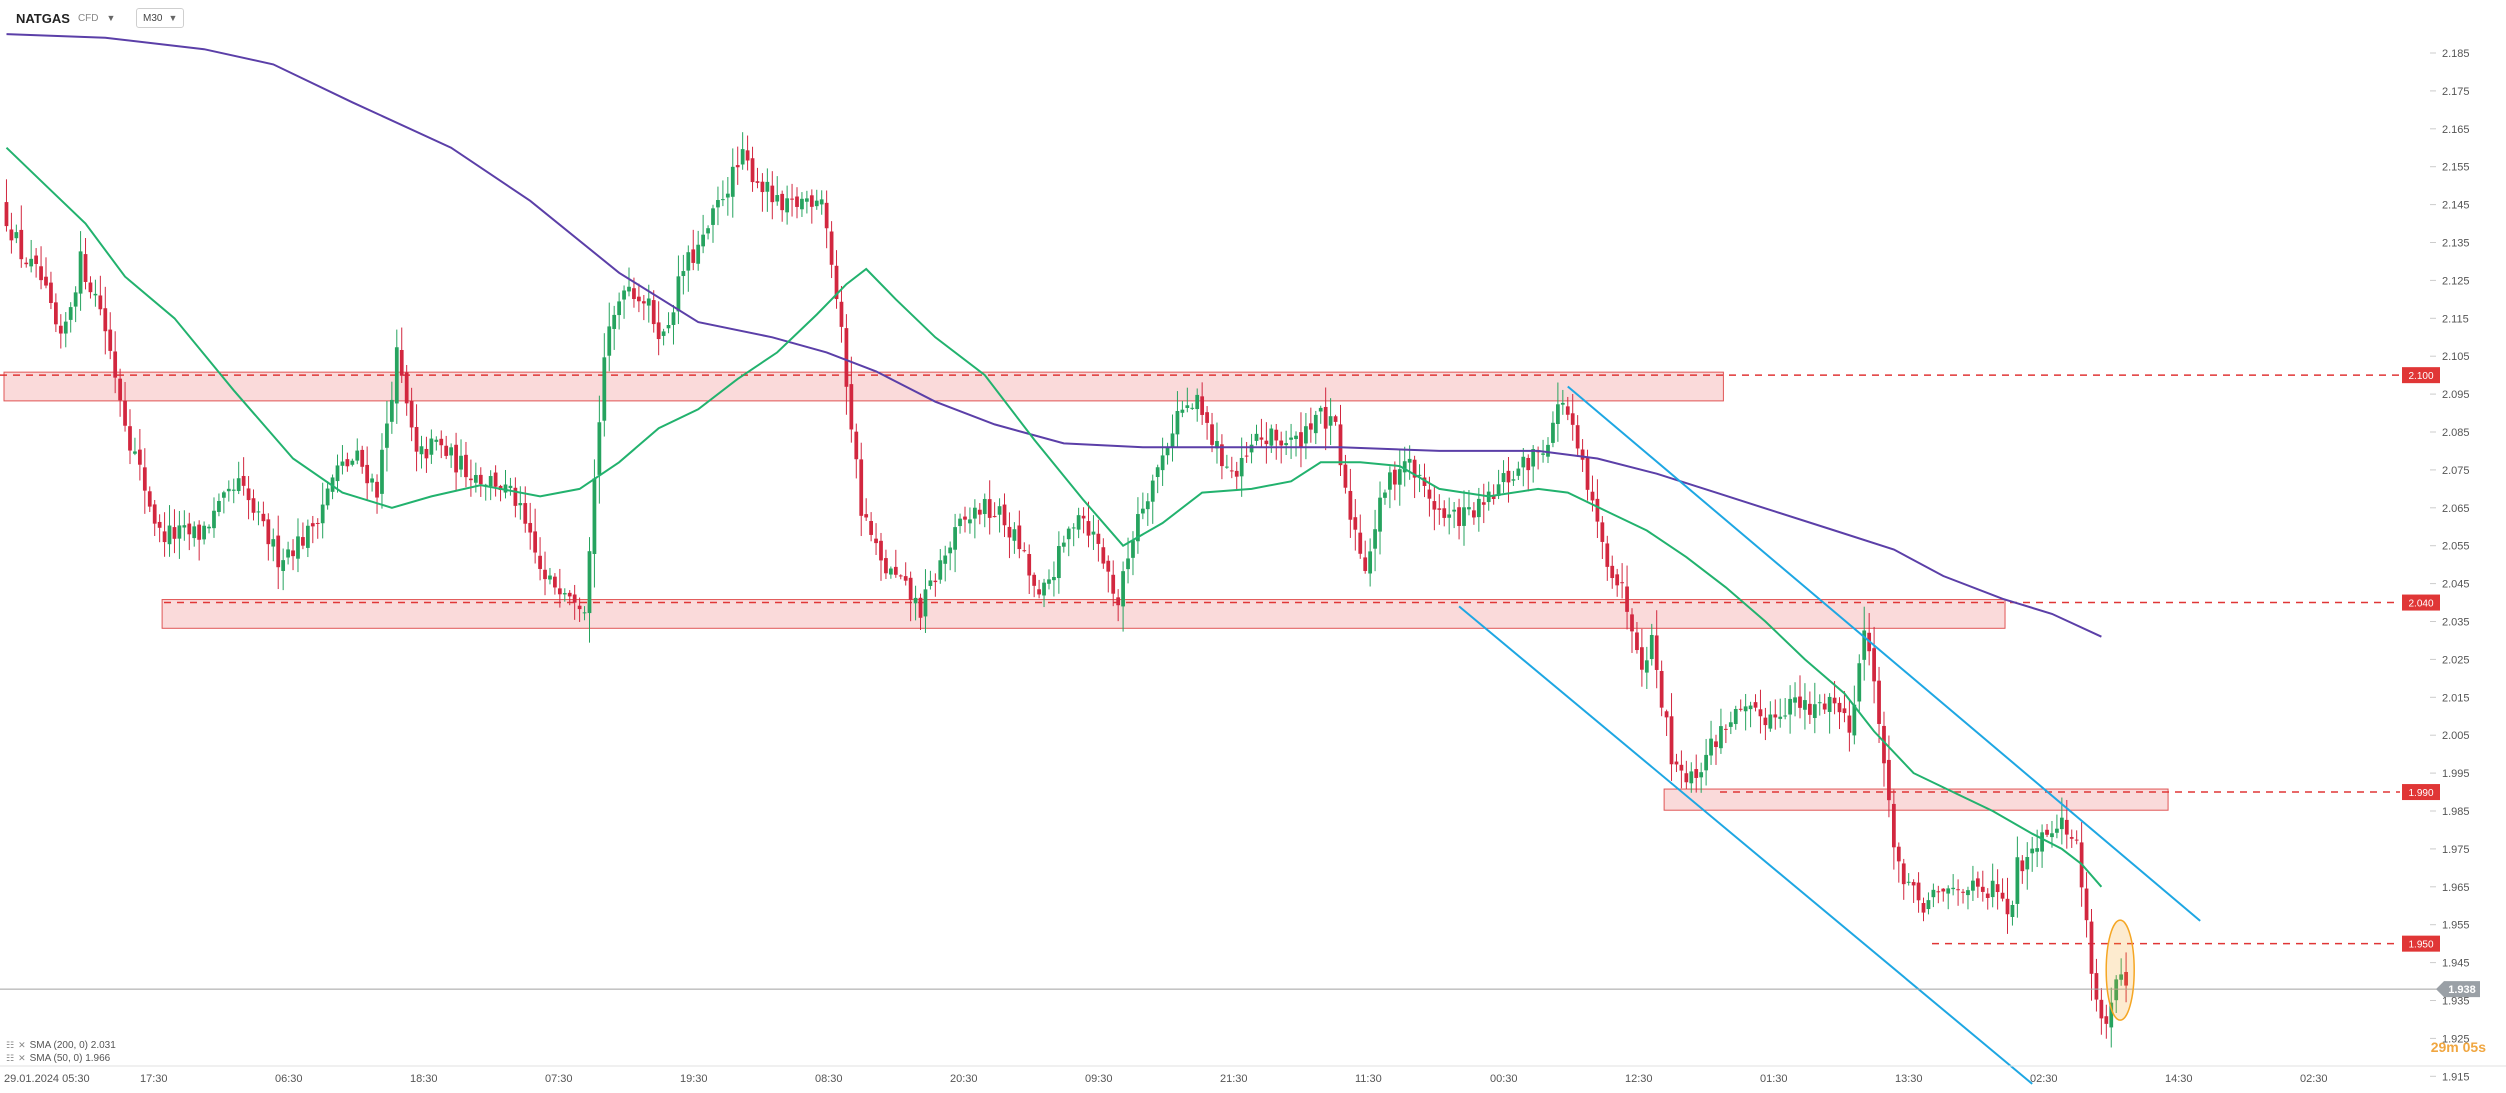  What do you see at coordinates (2456, 1002) in the screenshot?
I see `y-tick-label: 1.935` at bounding box center [2456, 1002].